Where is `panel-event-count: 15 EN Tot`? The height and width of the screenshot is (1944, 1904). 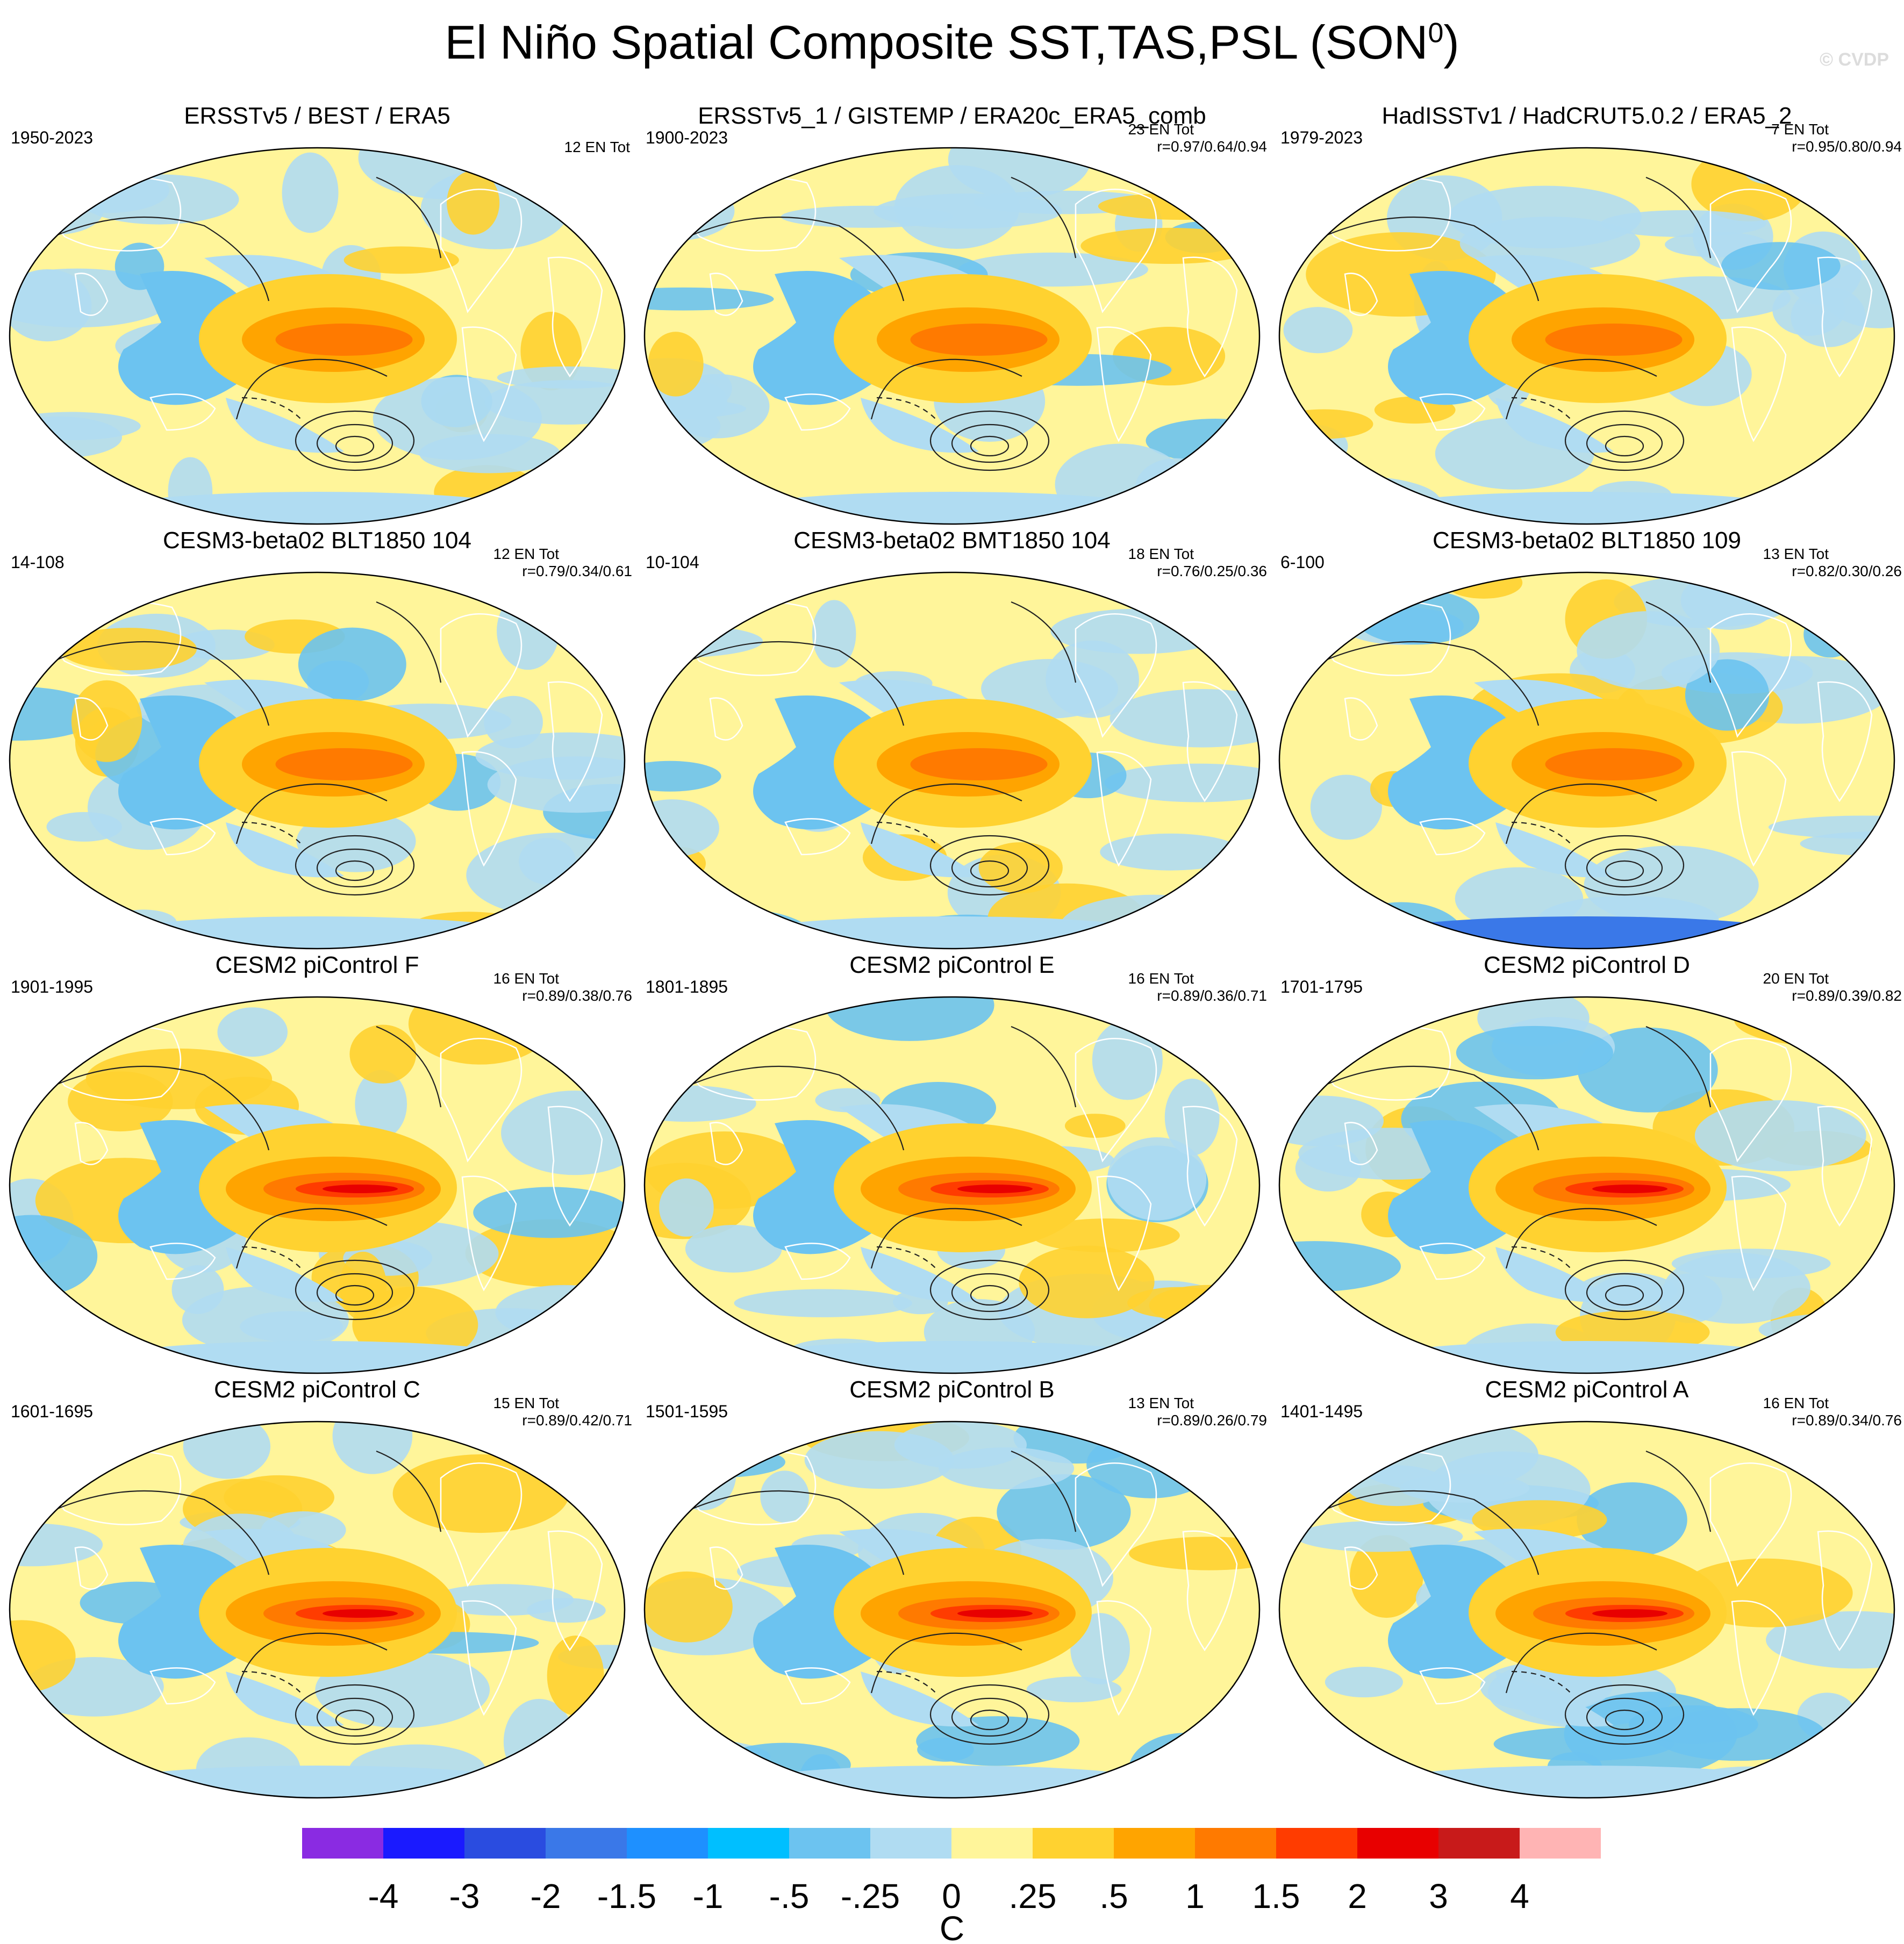
panel-event-count: 15 EN Tot is located at coordinates (526, 1403).